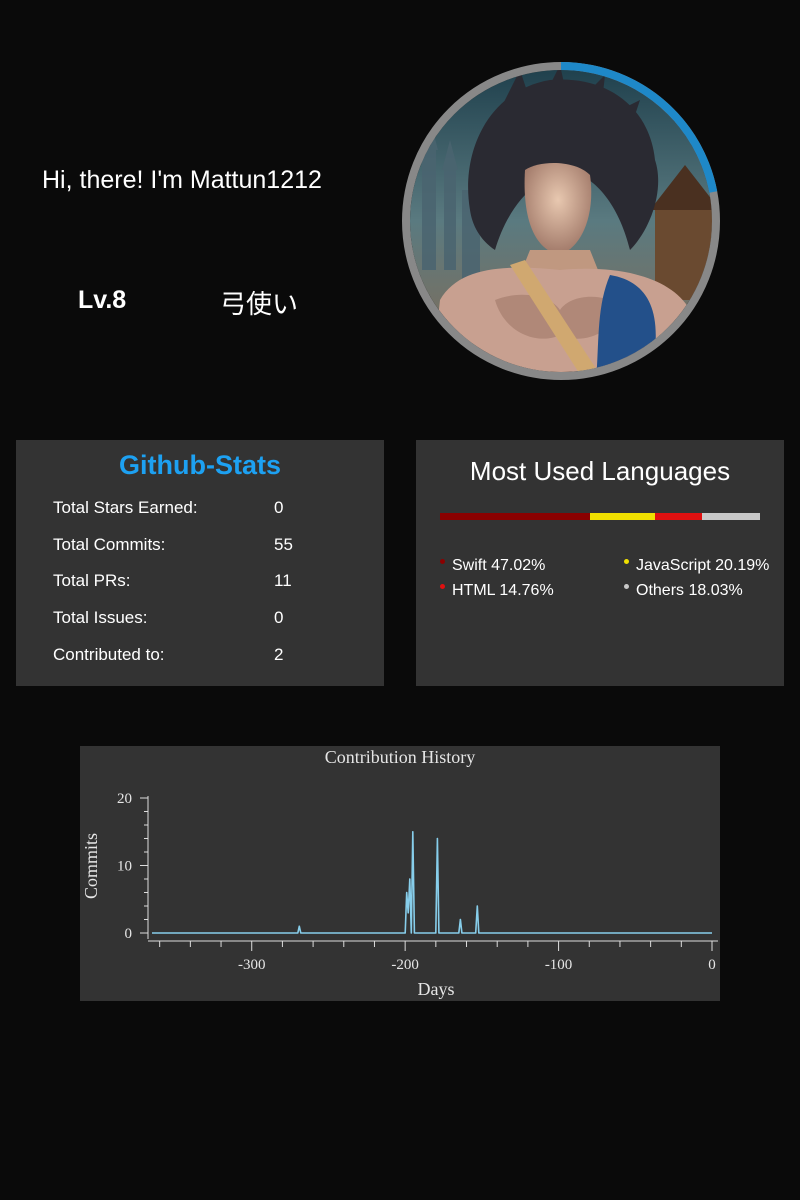 This screenshot has height=1200, width=800. What do you see at coordinates (125, 507) in the screenshot?
I see `stat-label: Total Stars Earned:` at bounding box center [125, 507].